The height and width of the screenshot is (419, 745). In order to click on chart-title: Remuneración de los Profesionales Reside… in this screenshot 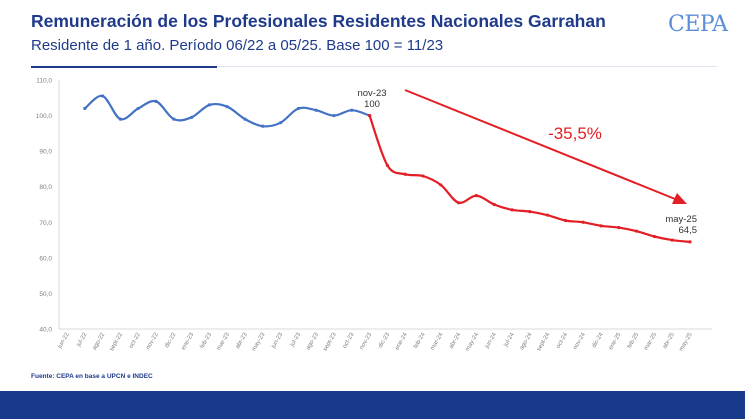, I will do `click(318, 21)`.